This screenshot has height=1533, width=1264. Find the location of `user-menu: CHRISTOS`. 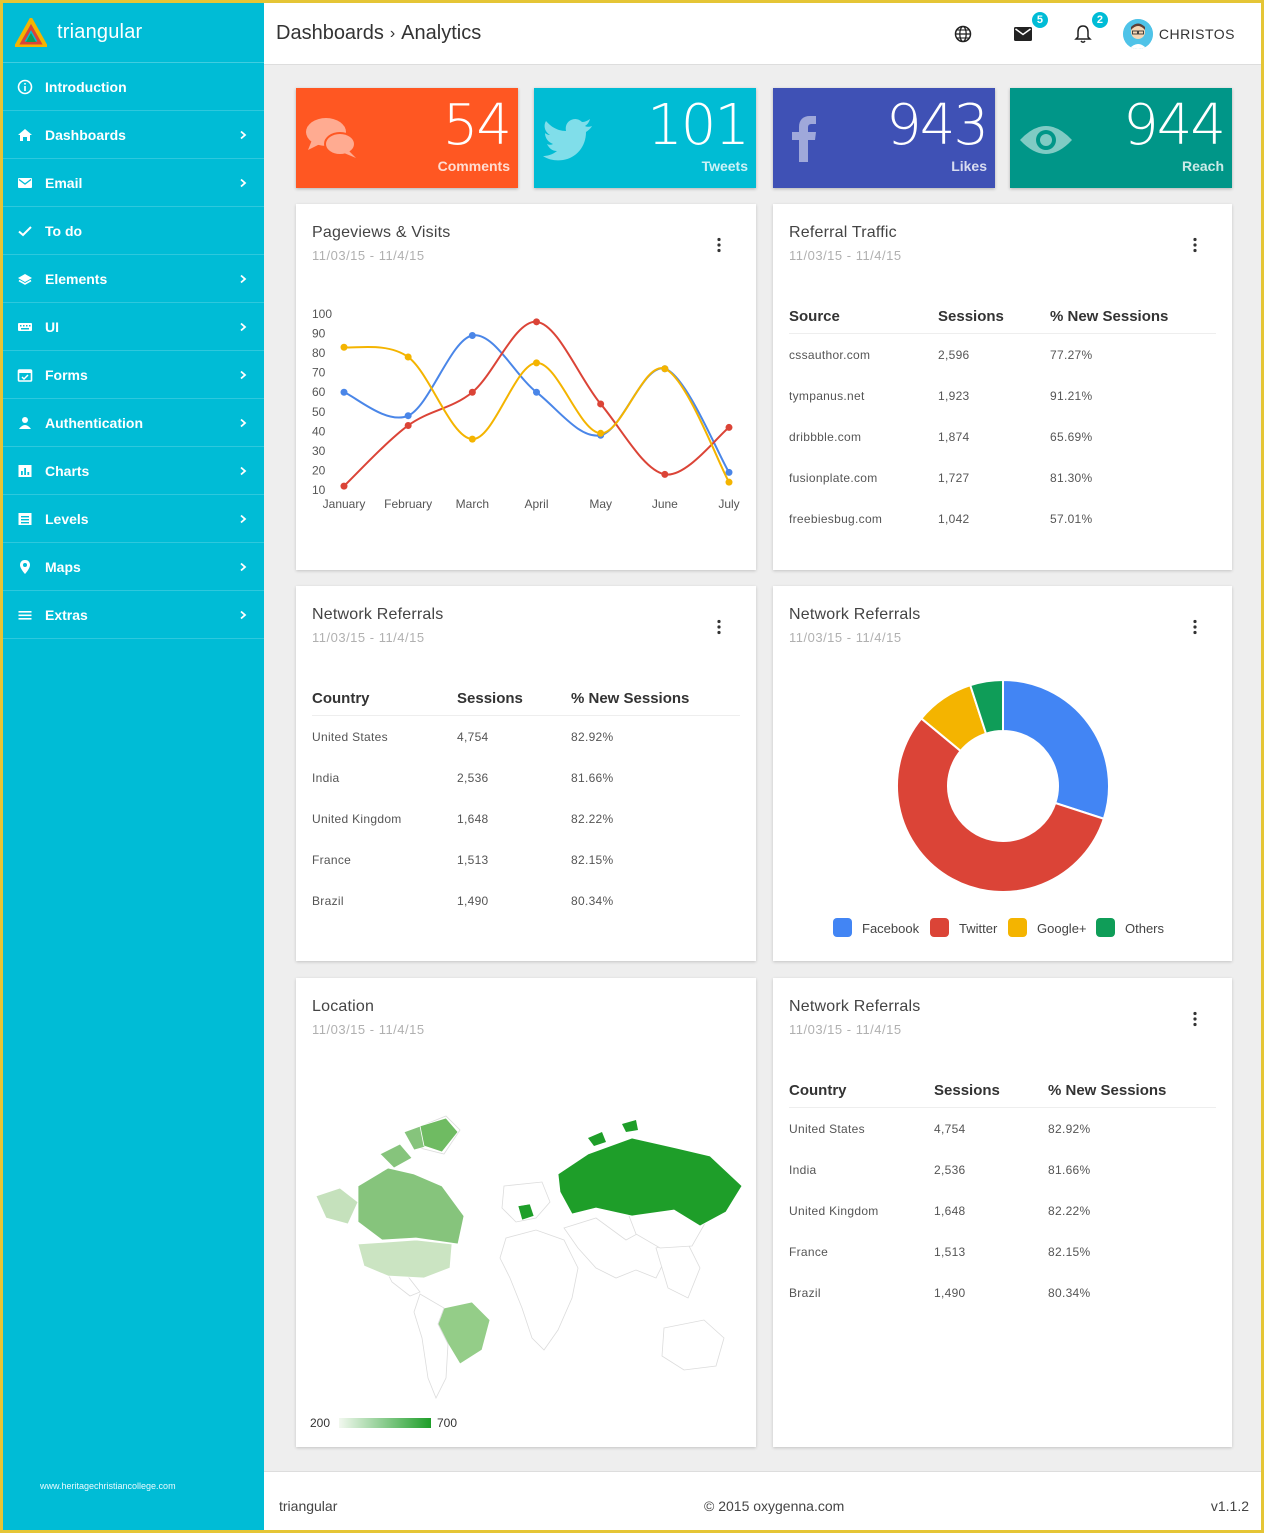

user-menu: CHRISTOS is located at coordinates (1178, 34).